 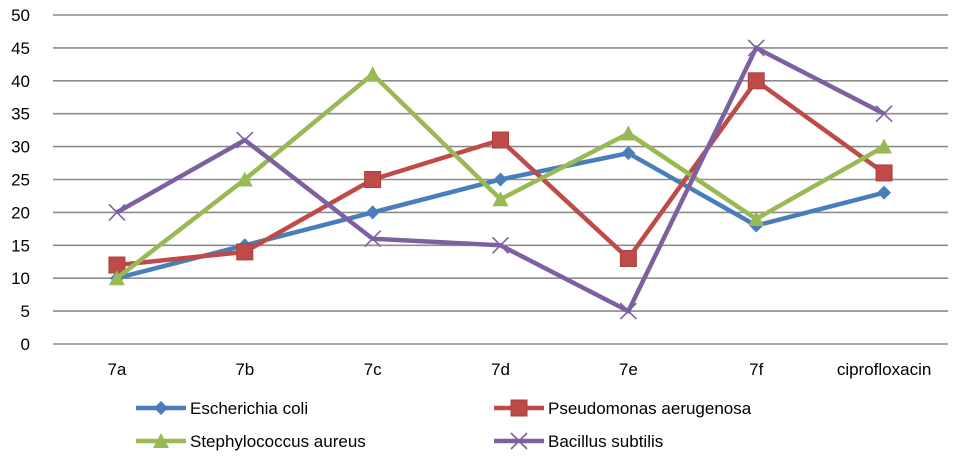 I want to click on y-tick-label: 20, so click(x=20, y=212).